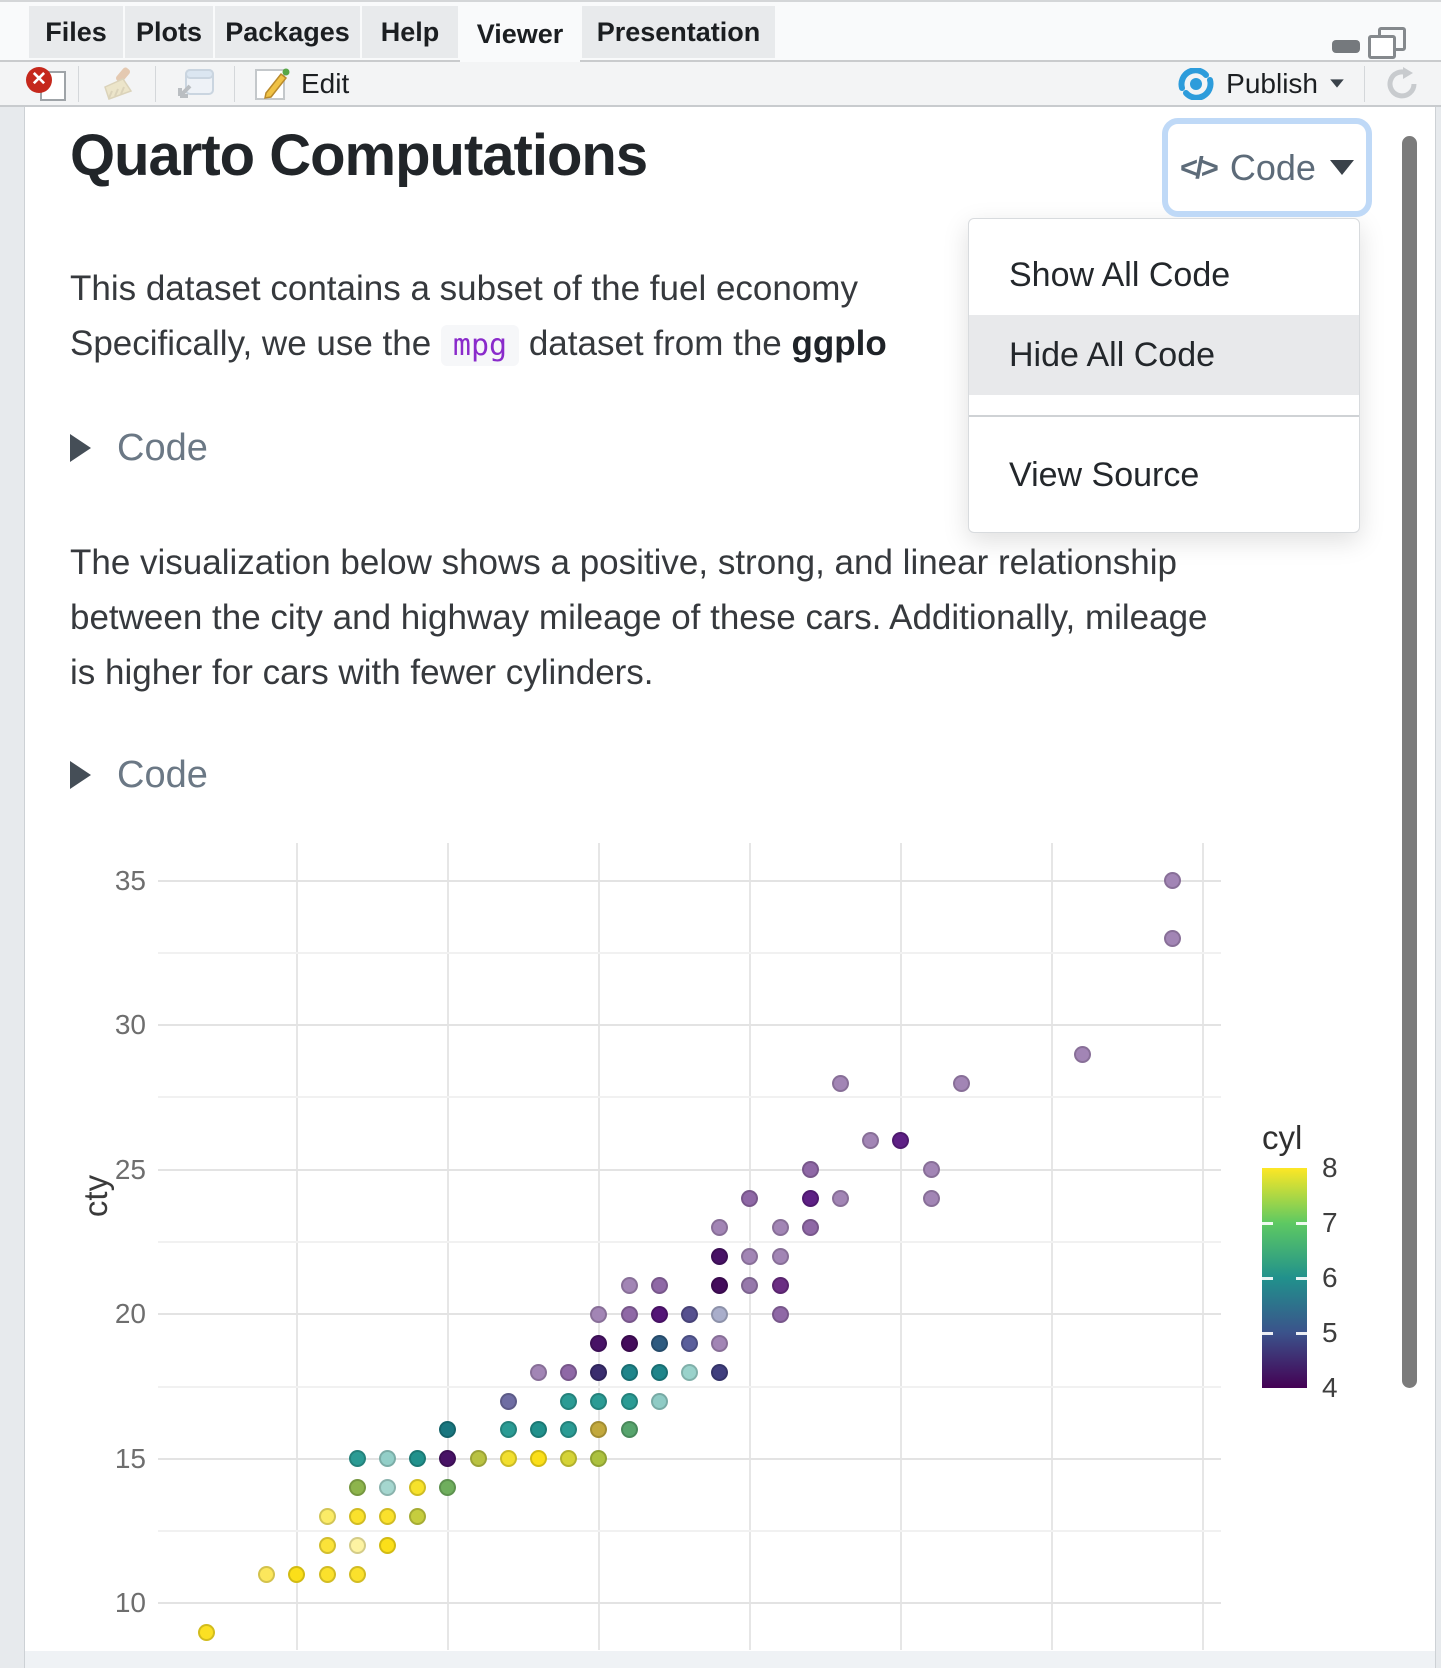 The image size is (1441, 1668). I want to click on legend-tick-label: 7, so click(1330, 1222).